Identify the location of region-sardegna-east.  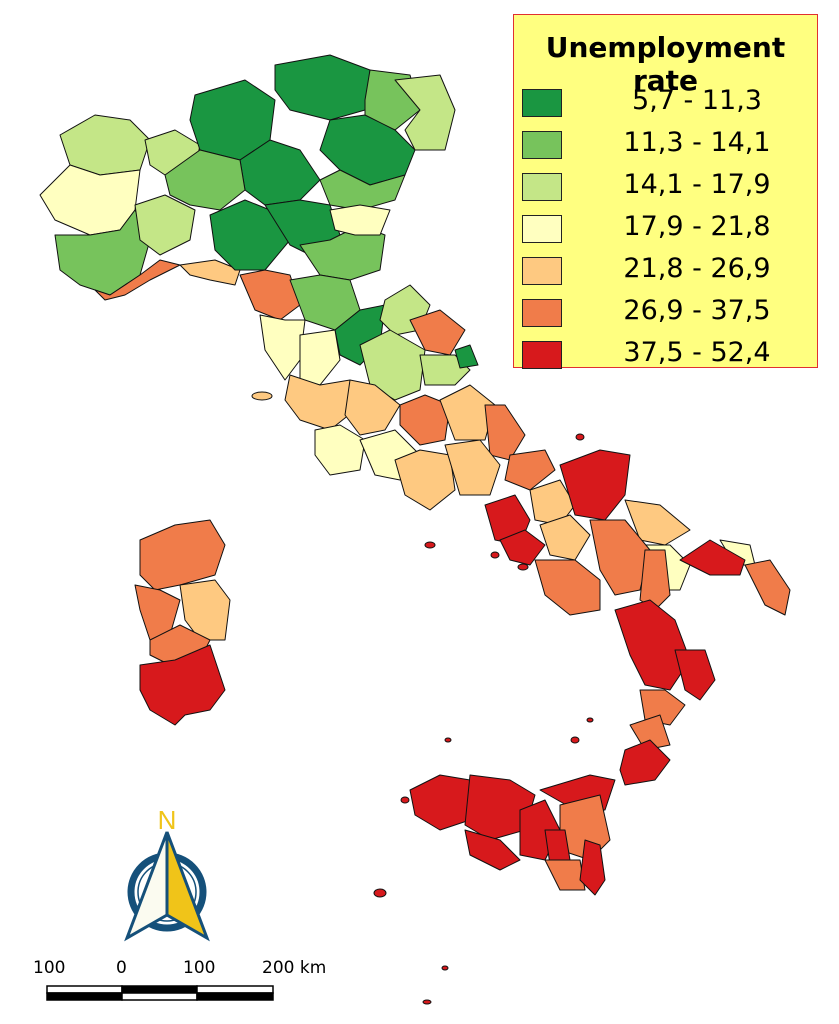
(205, 610).